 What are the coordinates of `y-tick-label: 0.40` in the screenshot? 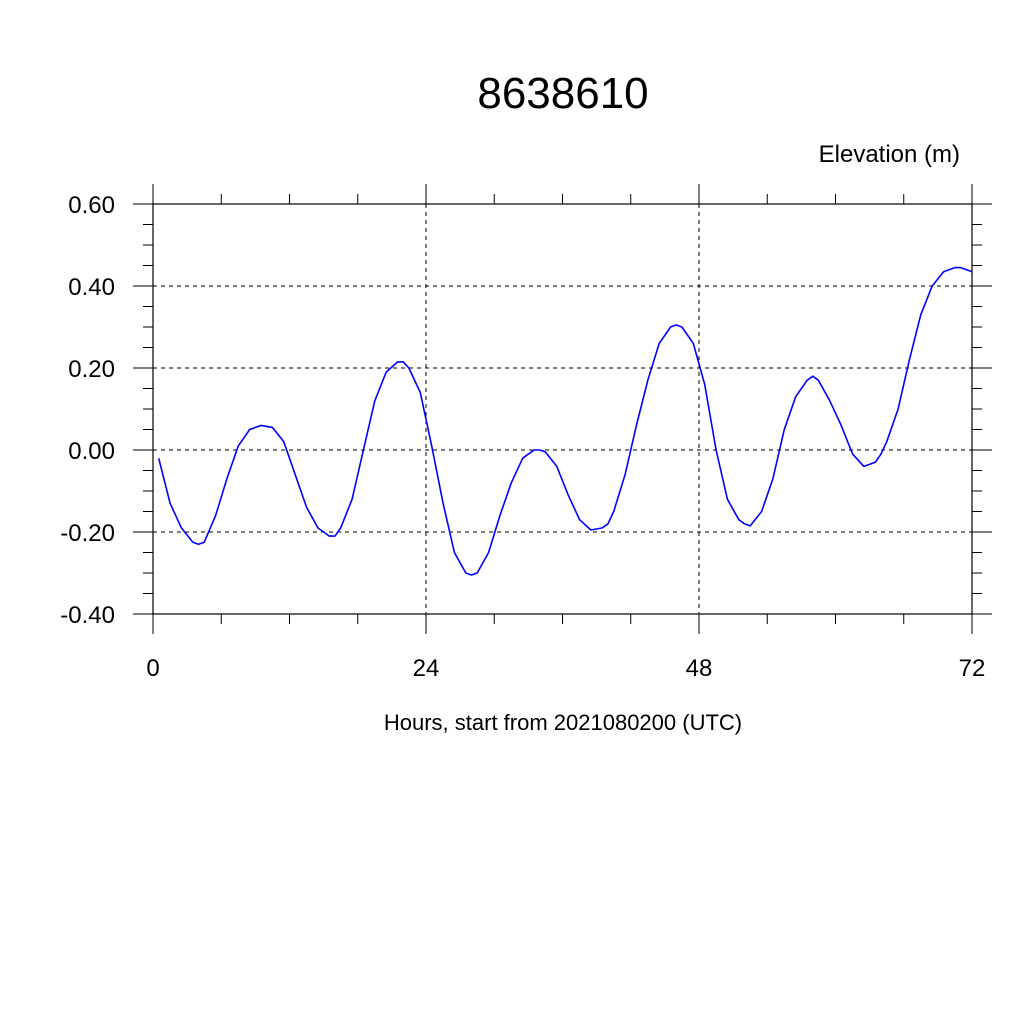 It's located at (91, 287).